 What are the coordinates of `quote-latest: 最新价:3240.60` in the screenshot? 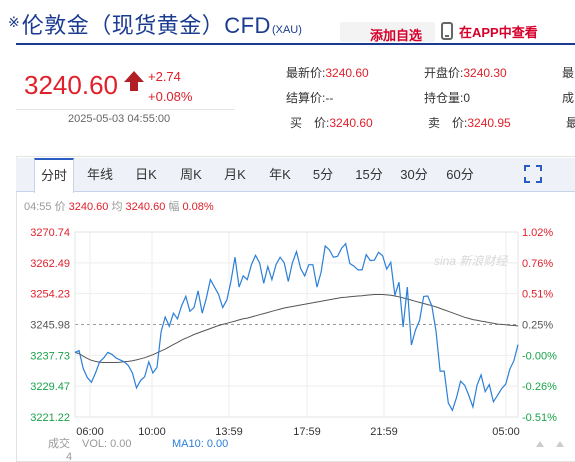 It's located at (327, 73).